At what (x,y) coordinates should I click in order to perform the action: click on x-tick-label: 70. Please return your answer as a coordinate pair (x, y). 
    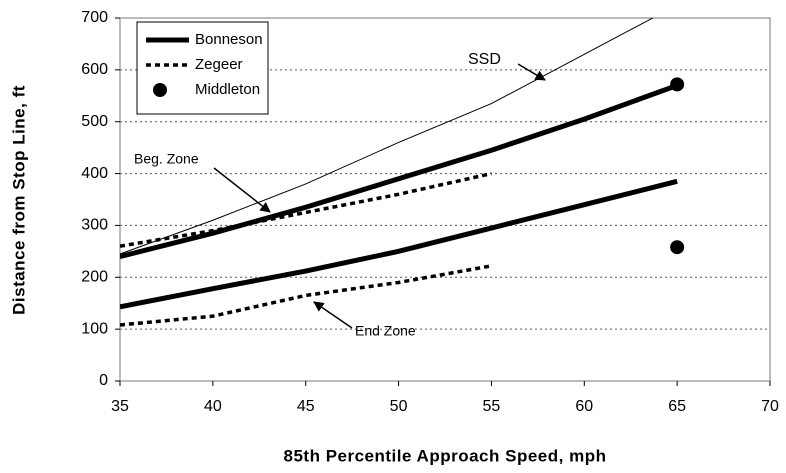
    Looking at the image, I should click on (770, 406).